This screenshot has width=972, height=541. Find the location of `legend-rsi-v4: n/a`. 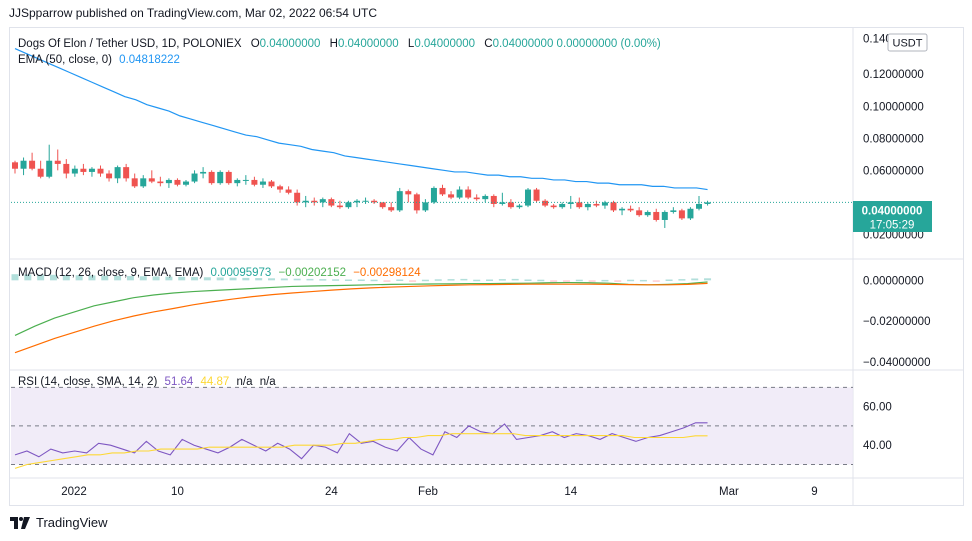

legend-rsi-v4: n/a is located at coordinates (268, 382).